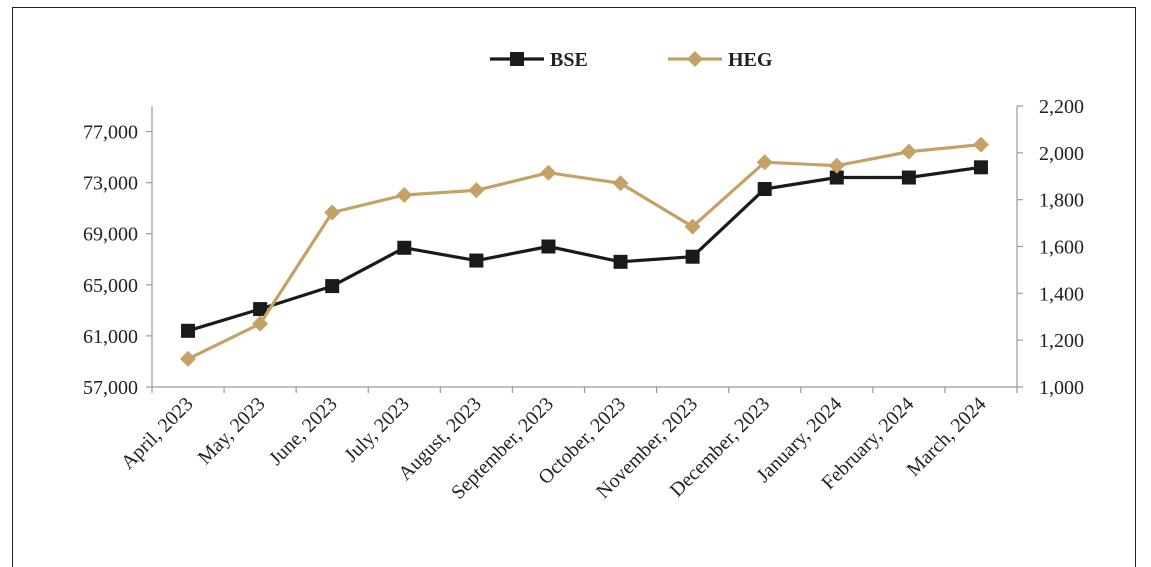 The image size is (1151, 567). What do you see at coordinates (110, 388) in the screenshot?
I see `left-y-tick-label: 57,000` at bounding box center [110, 388].